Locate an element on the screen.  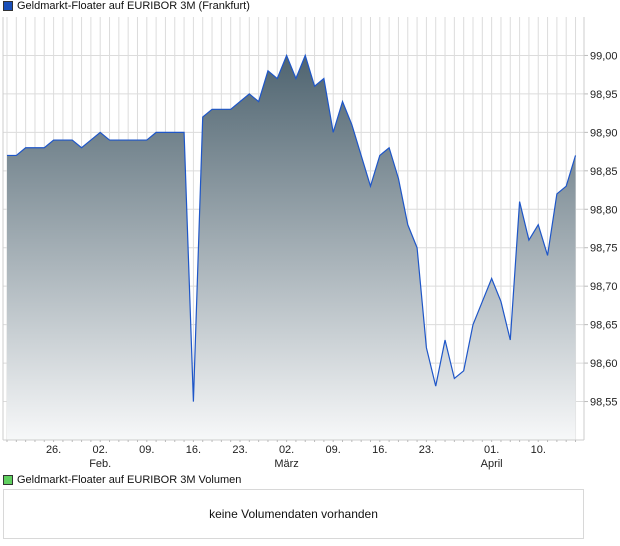
volume-legend-label: Geldmarkt-Floater auf EURIBOR 3M Volumen is located at coordinates (129, 480).